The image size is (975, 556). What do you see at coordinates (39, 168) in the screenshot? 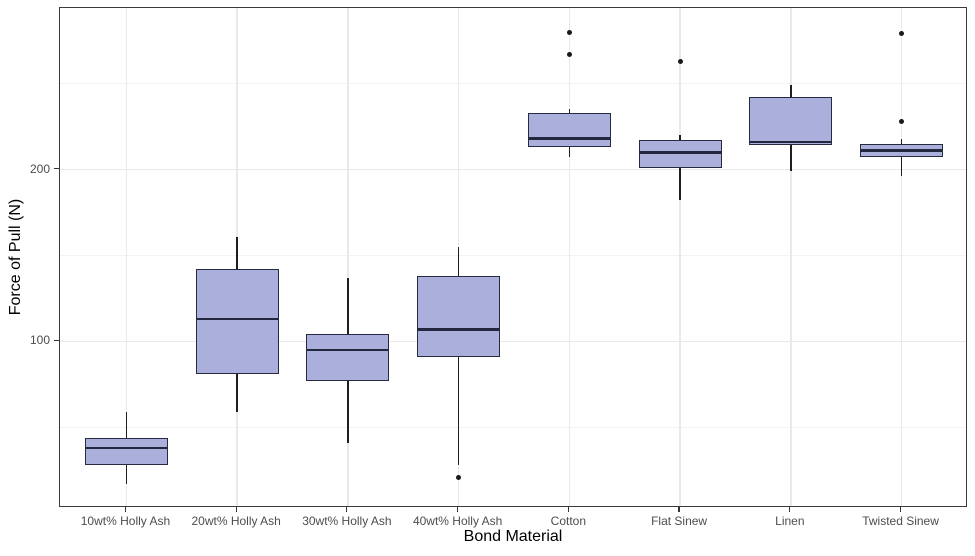
I see `y-tick-label: 200` at bounding box center [39, 168].